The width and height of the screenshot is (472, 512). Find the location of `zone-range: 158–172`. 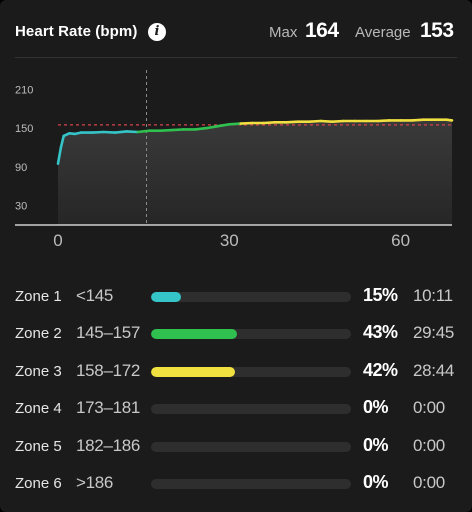

zone-range: 158–172 is located at coordinates (108, 370).